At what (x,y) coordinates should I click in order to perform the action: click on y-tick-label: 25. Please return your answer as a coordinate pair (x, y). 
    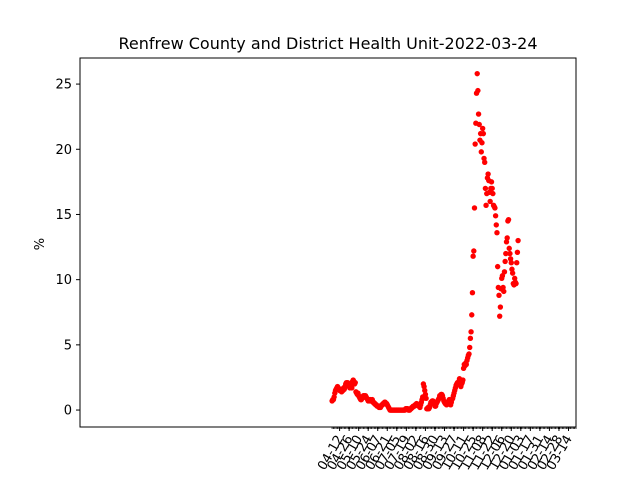
    Looking at the image, I should click on (63, 85).